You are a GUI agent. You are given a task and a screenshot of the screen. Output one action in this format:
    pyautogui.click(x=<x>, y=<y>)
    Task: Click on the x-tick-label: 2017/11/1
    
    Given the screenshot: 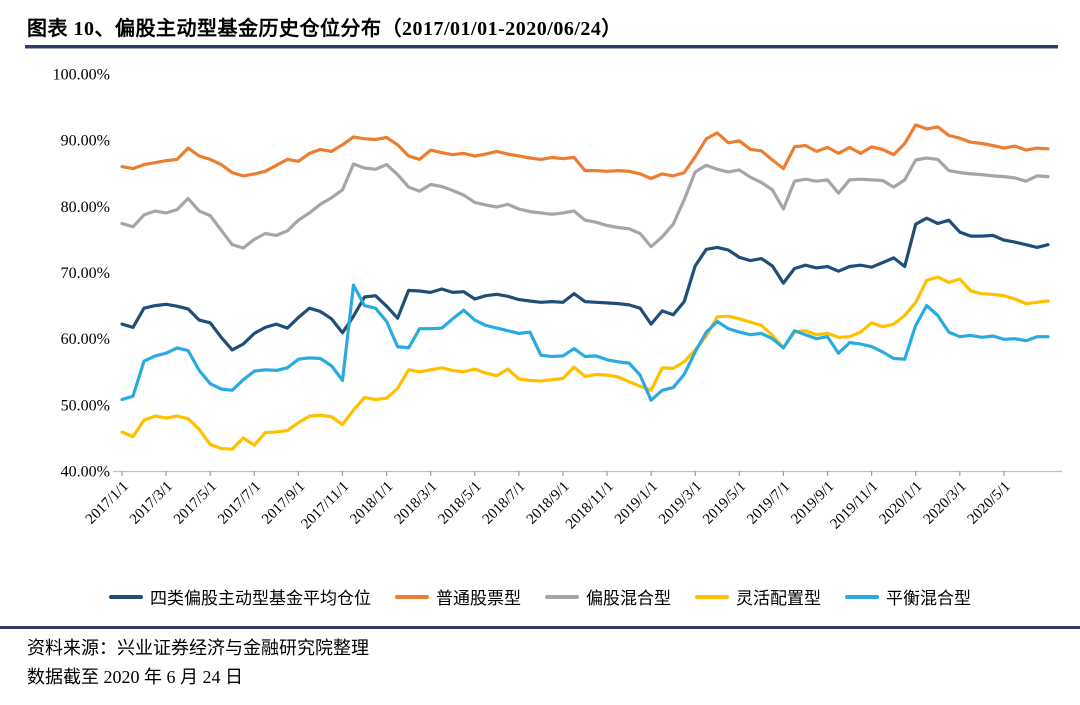 What is the action you would take?
    pyautogui.click(x=325, y=506)
    